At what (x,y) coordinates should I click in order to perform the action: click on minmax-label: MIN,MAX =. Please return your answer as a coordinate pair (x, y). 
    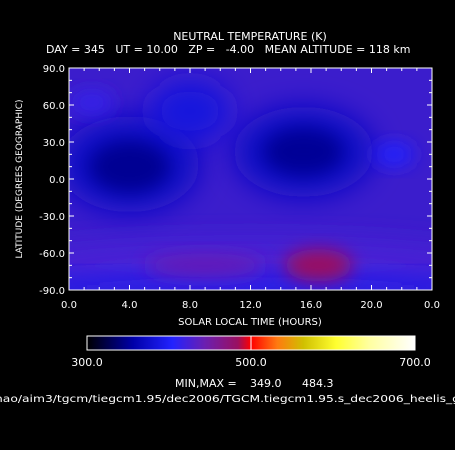
    Looking at the image, I should click on (206, 383).